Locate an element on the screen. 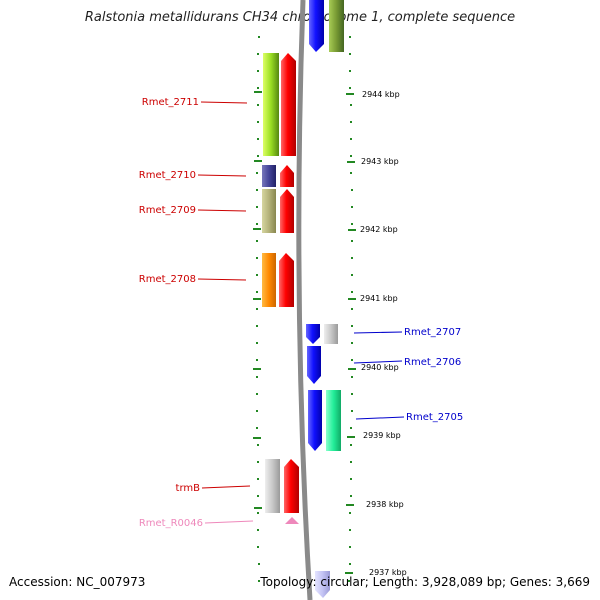 The width and height of the screenshot is (600, 600). gene-label-rmet-2705: Rmet_2705 is located at coordinates (434, 417).